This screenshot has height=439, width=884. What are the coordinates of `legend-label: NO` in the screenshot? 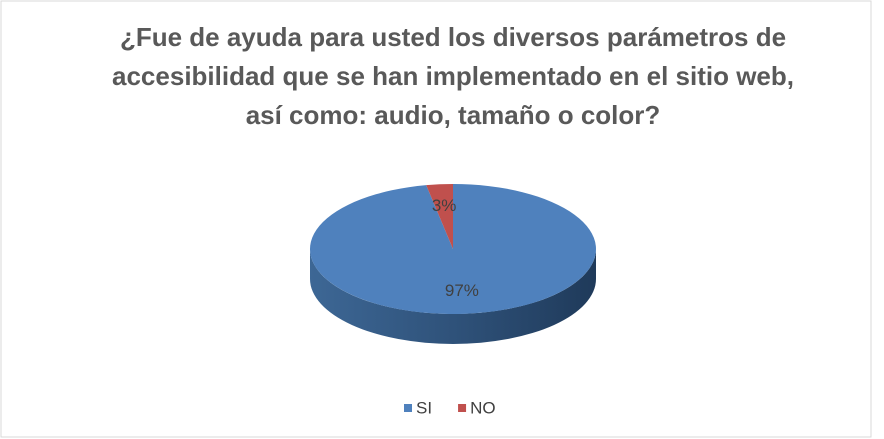 It's located at (483, 407).